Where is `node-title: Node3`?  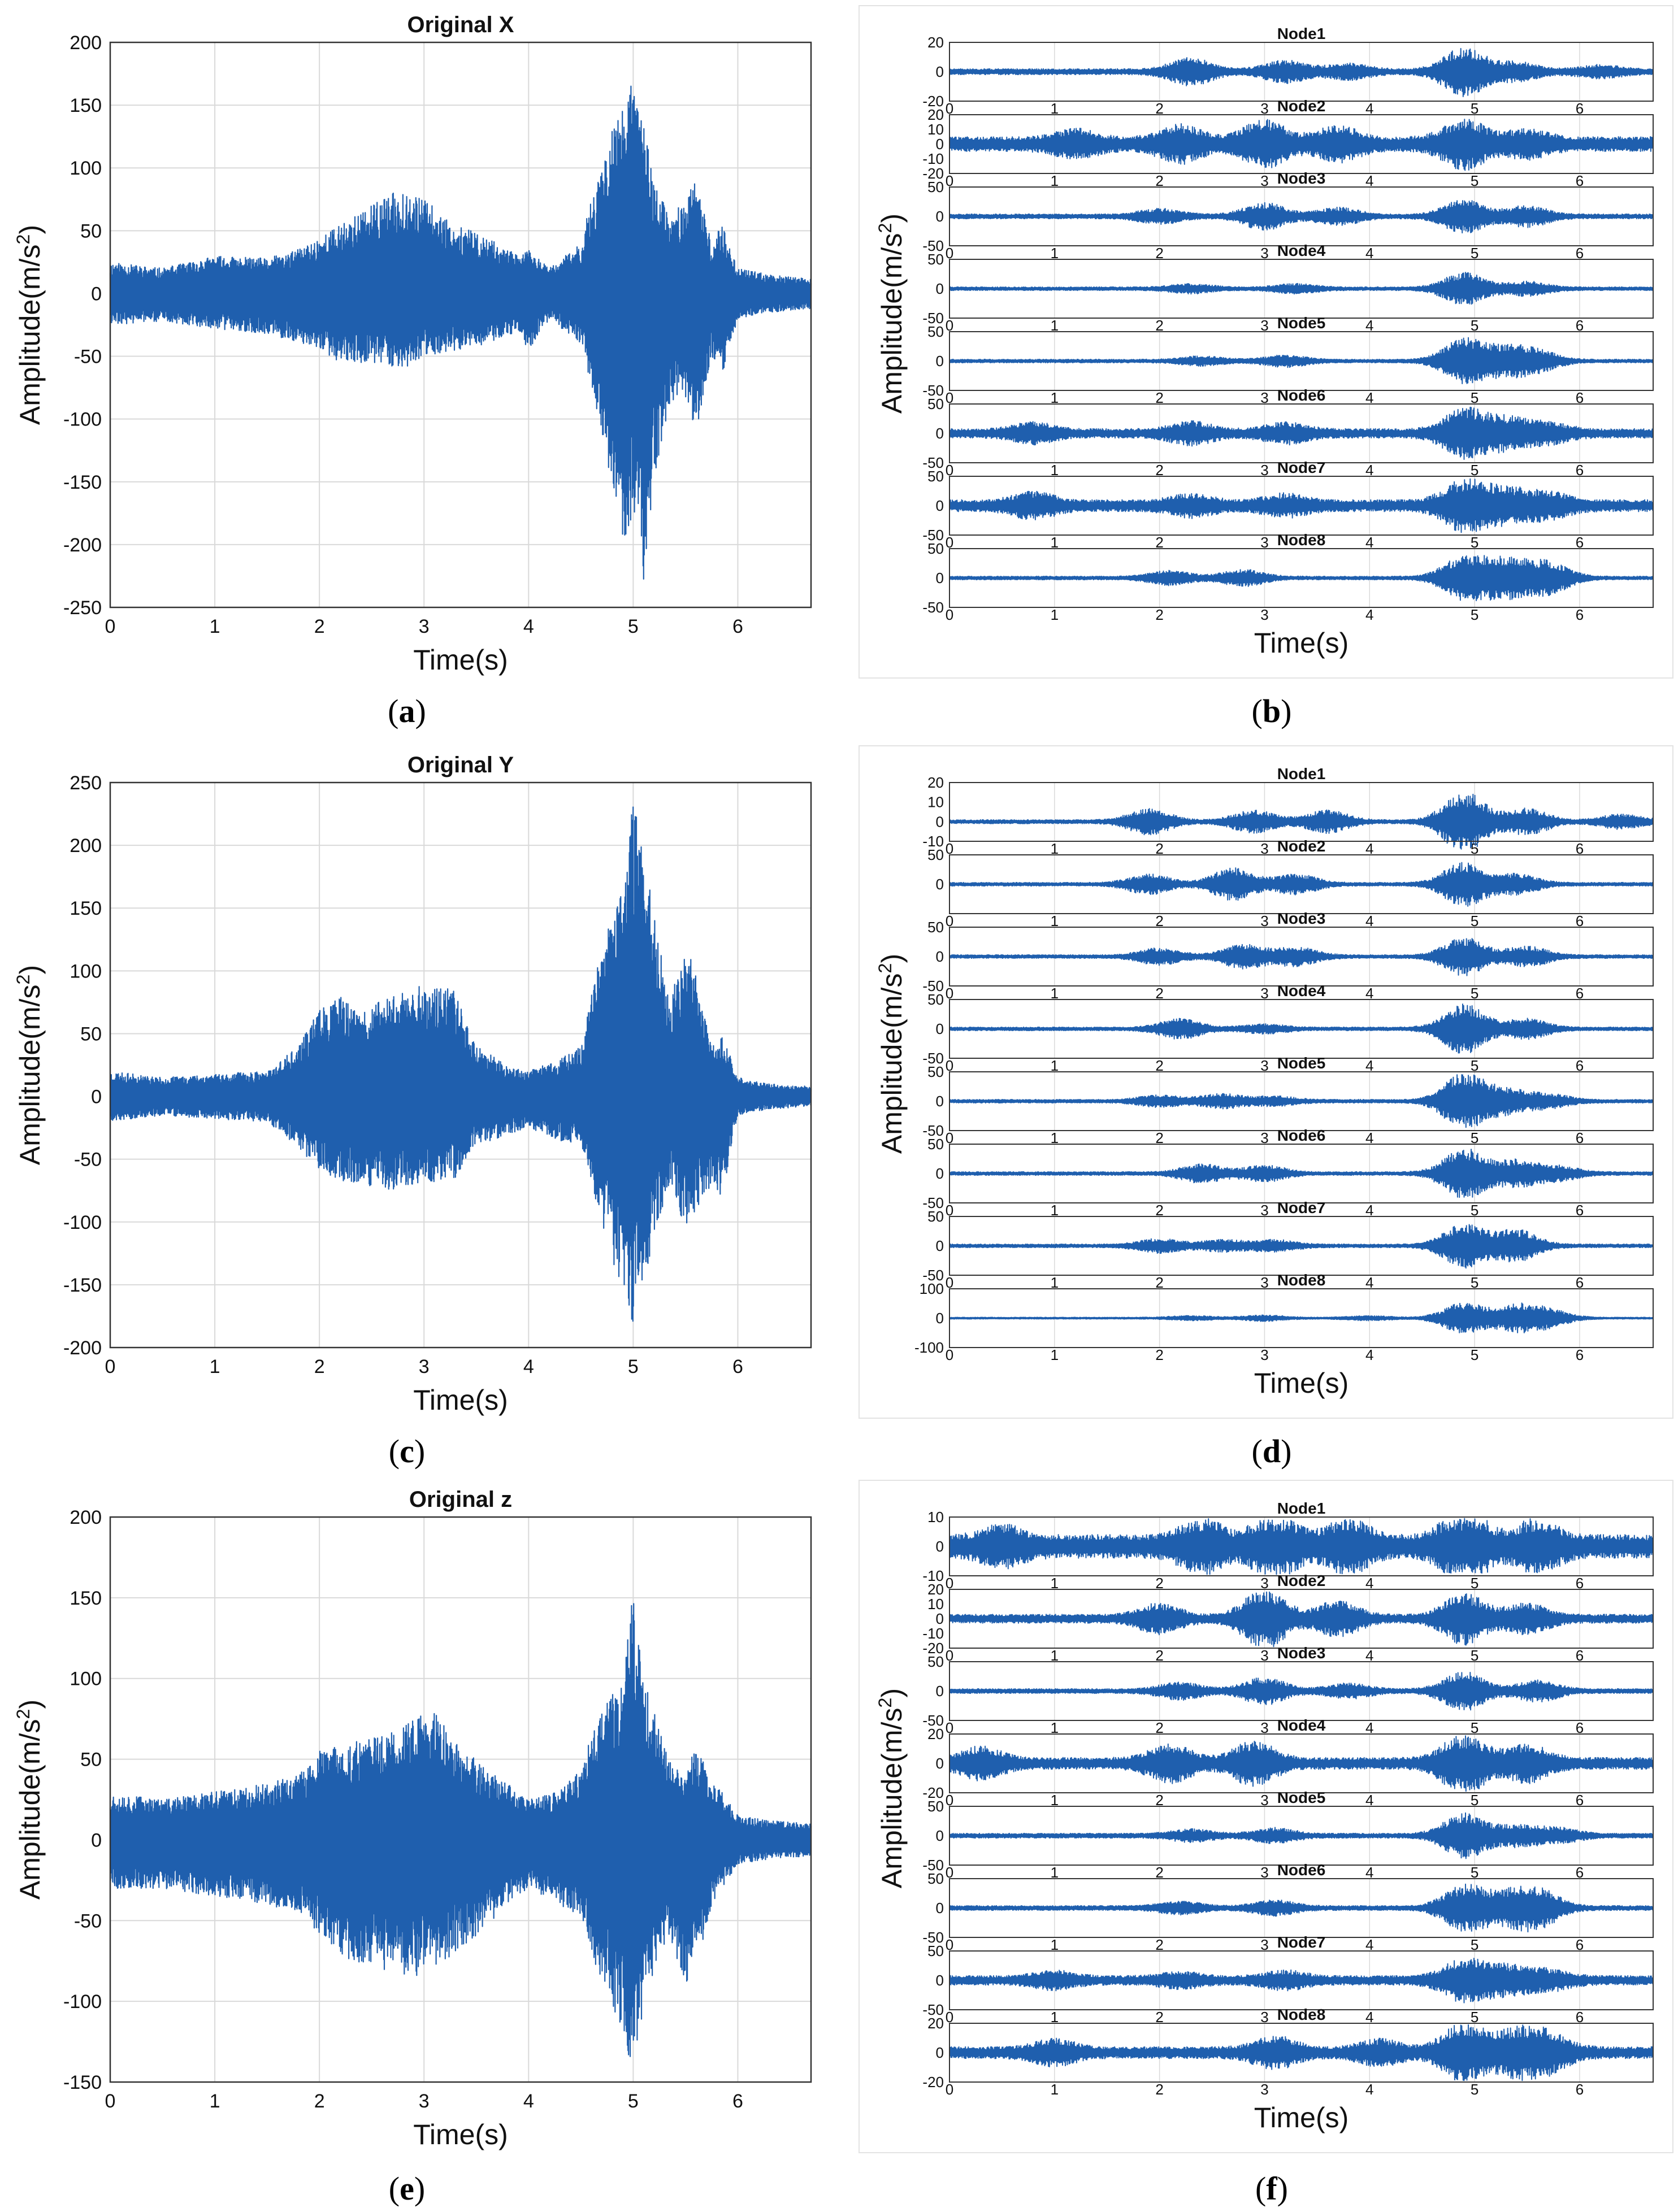 node-title: Node3 is located at coordinates (1301, 179).